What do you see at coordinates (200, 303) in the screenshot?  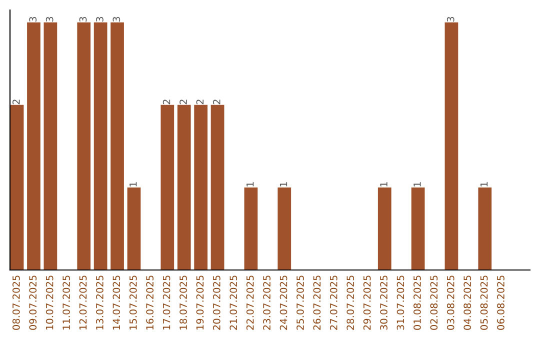 I see `x-tick-label: 19.07.2025` at bounding box center [200, 303].